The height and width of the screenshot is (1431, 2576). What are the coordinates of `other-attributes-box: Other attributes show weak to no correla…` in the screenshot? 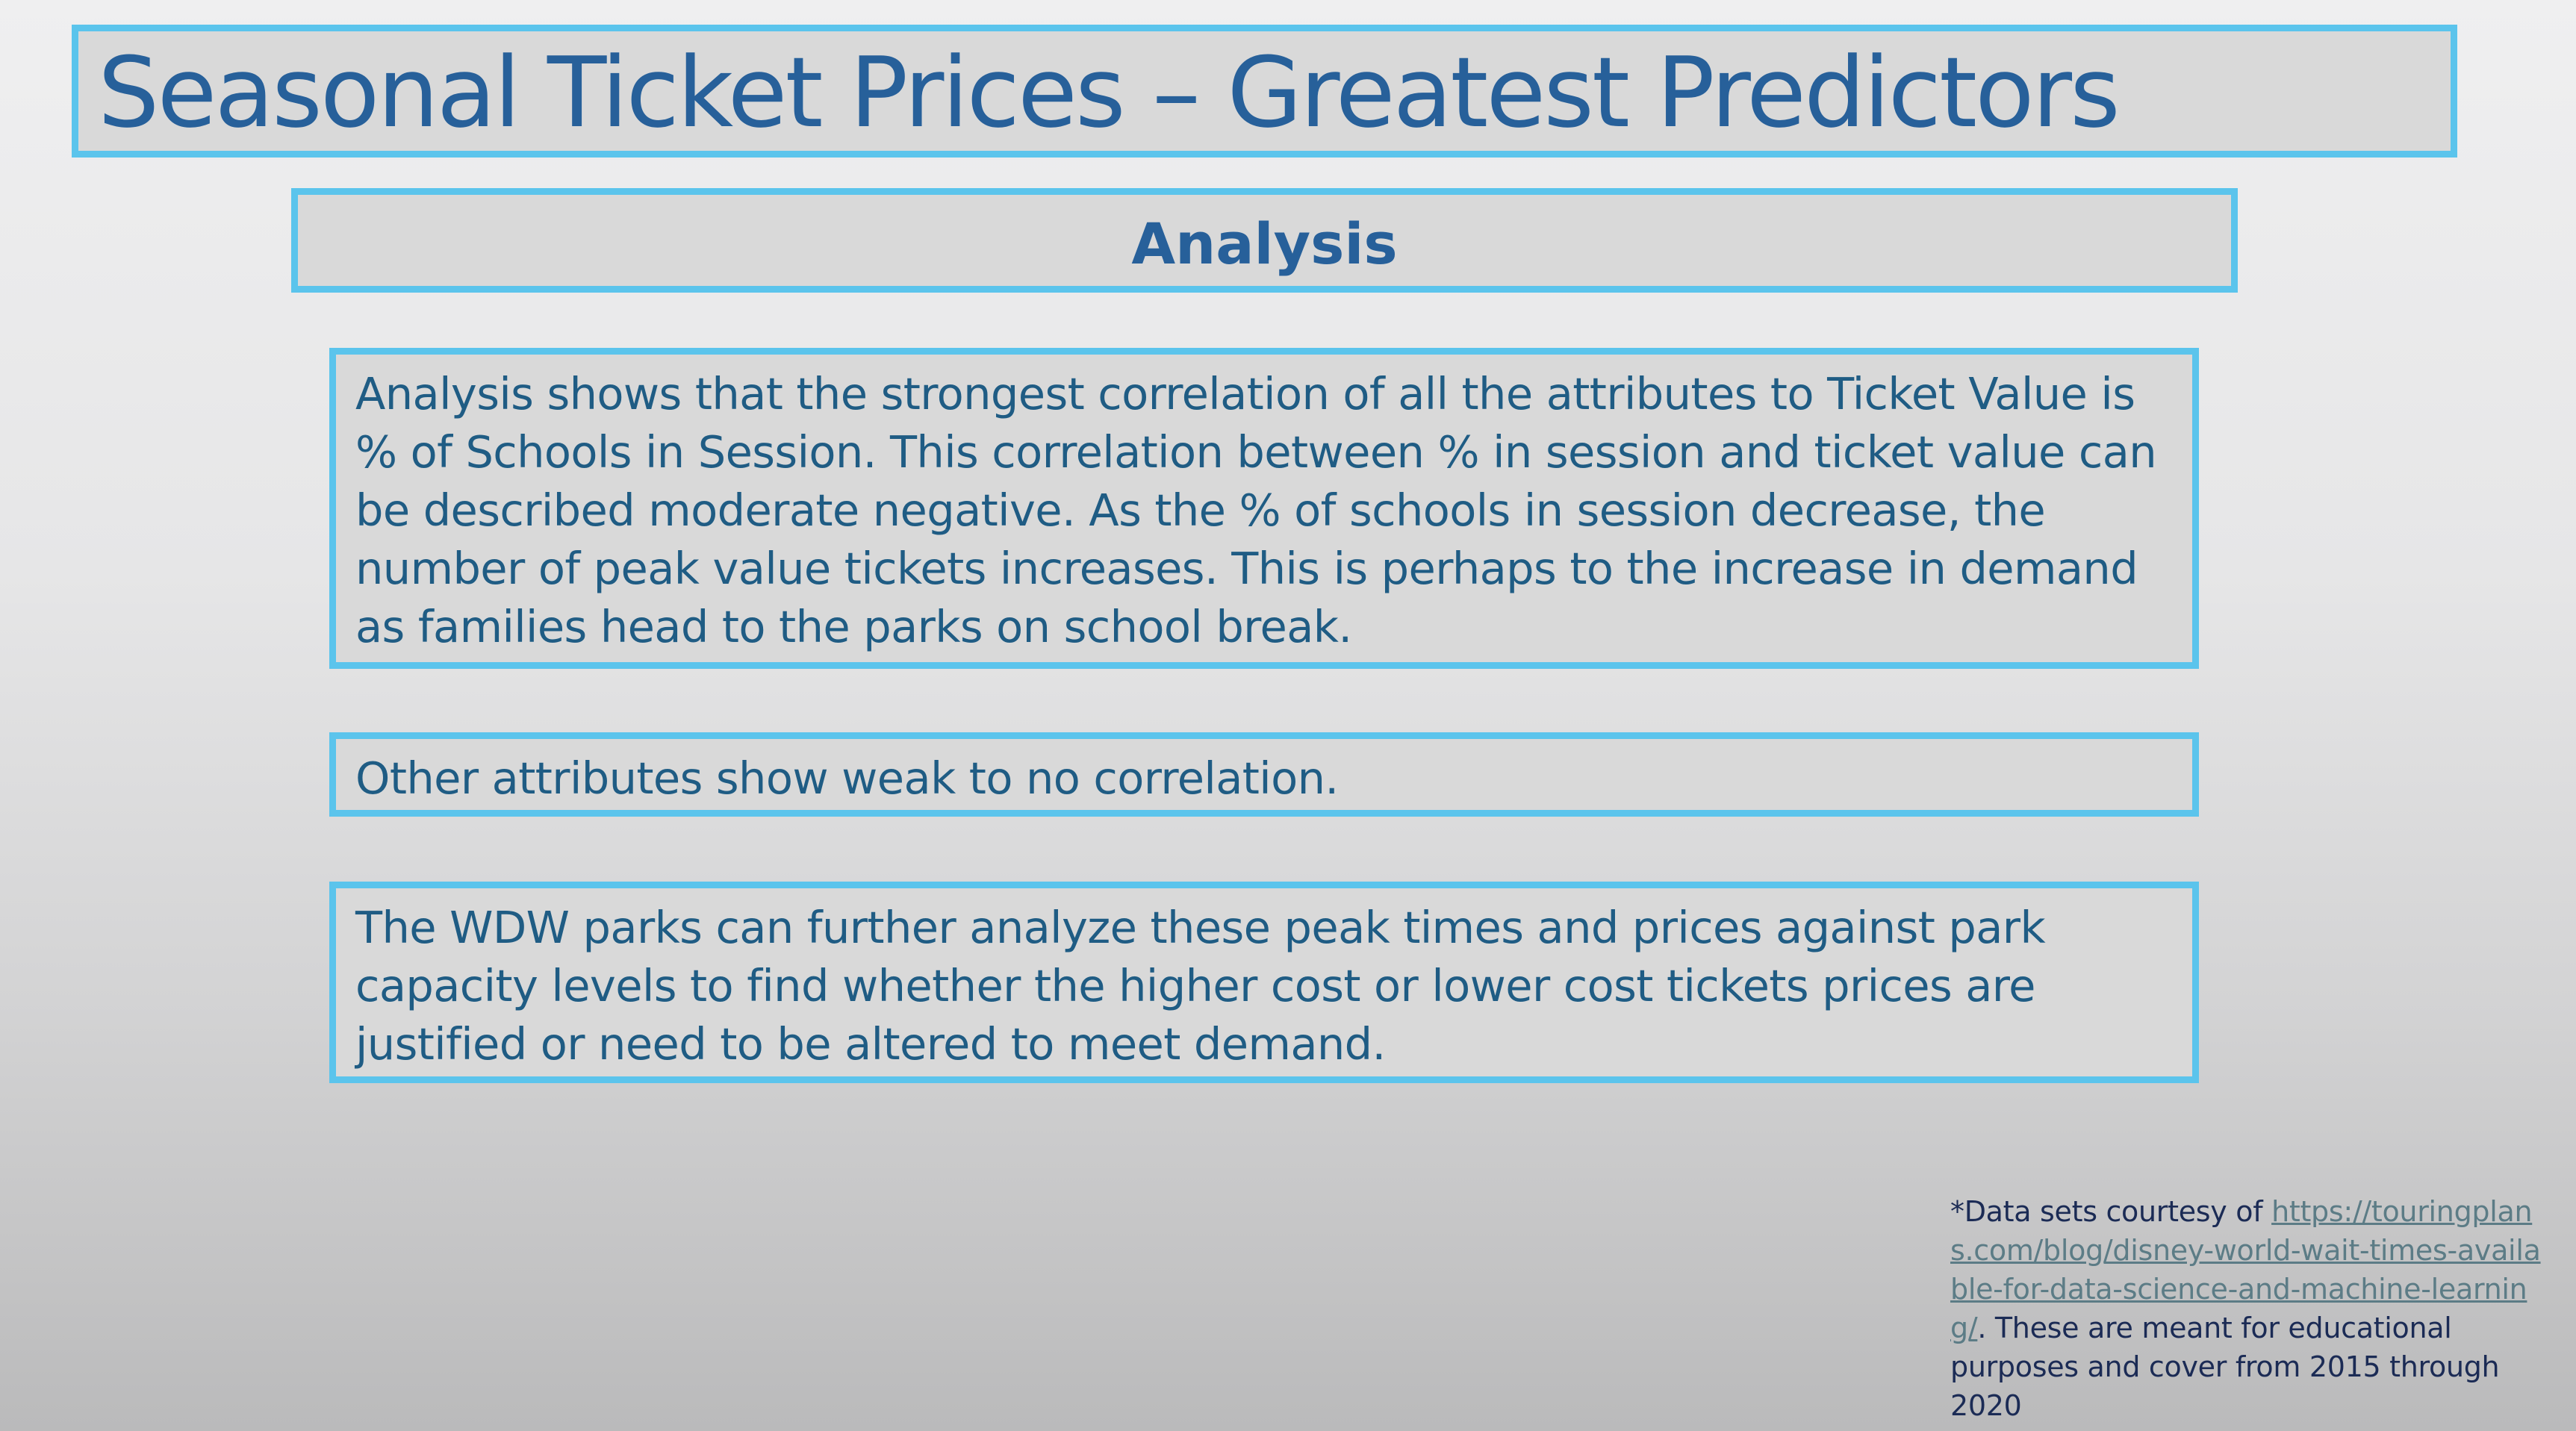 It's located at (1264, 774).